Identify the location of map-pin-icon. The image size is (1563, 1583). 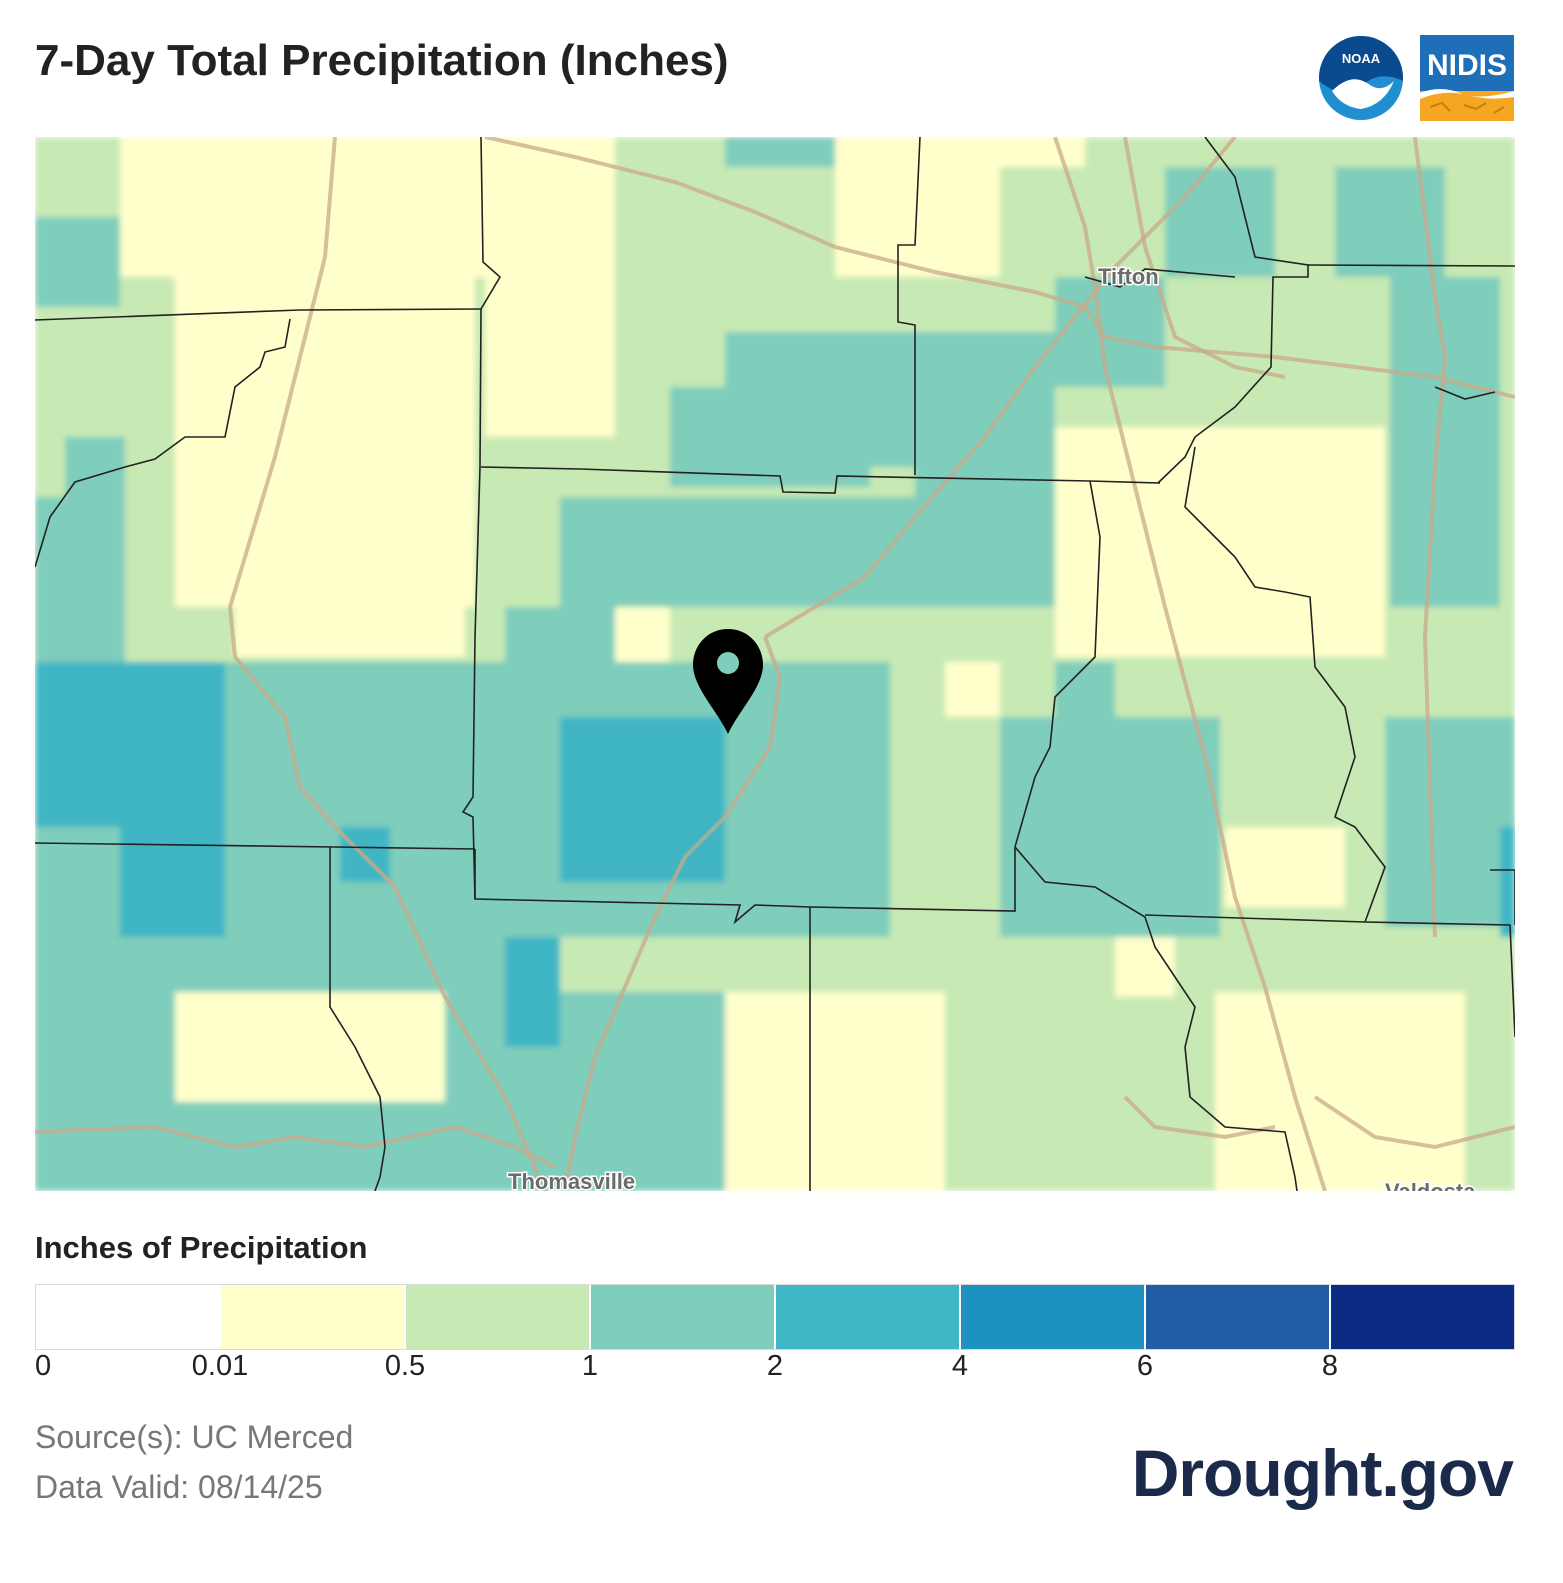
(728, 681).